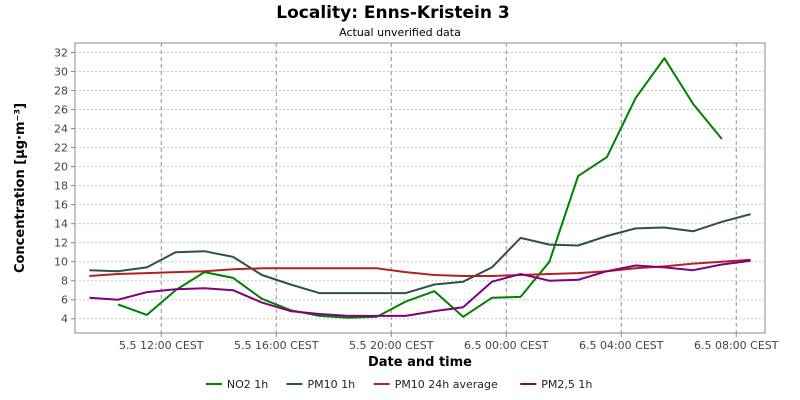 The width and height of the screenshot is (800, 400). Describe the element at coordinates (161, 345) in the screenshot. I see `x-tick-label: 5.5 12:00 CEST` at that location.